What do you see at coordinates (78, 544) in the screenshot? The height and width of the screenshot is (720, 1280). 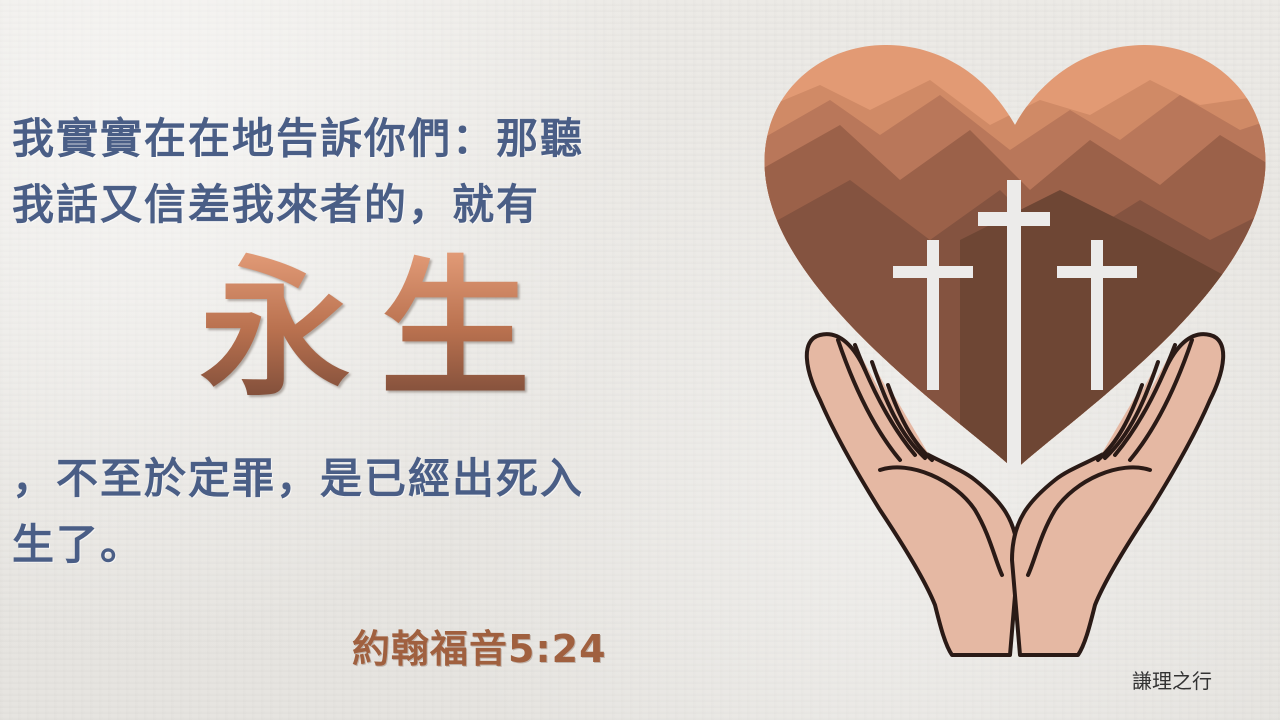 I see `verse-line-4: 生了。` at bounding box center [78, 544].